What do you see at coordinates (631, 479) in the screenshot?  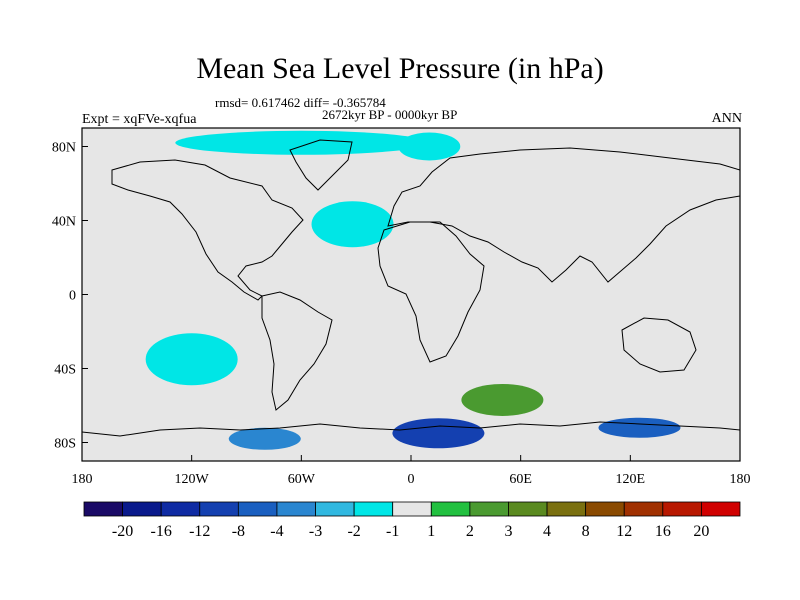 I see `x-tick-label: 120E` at bounding box center [631, 479].